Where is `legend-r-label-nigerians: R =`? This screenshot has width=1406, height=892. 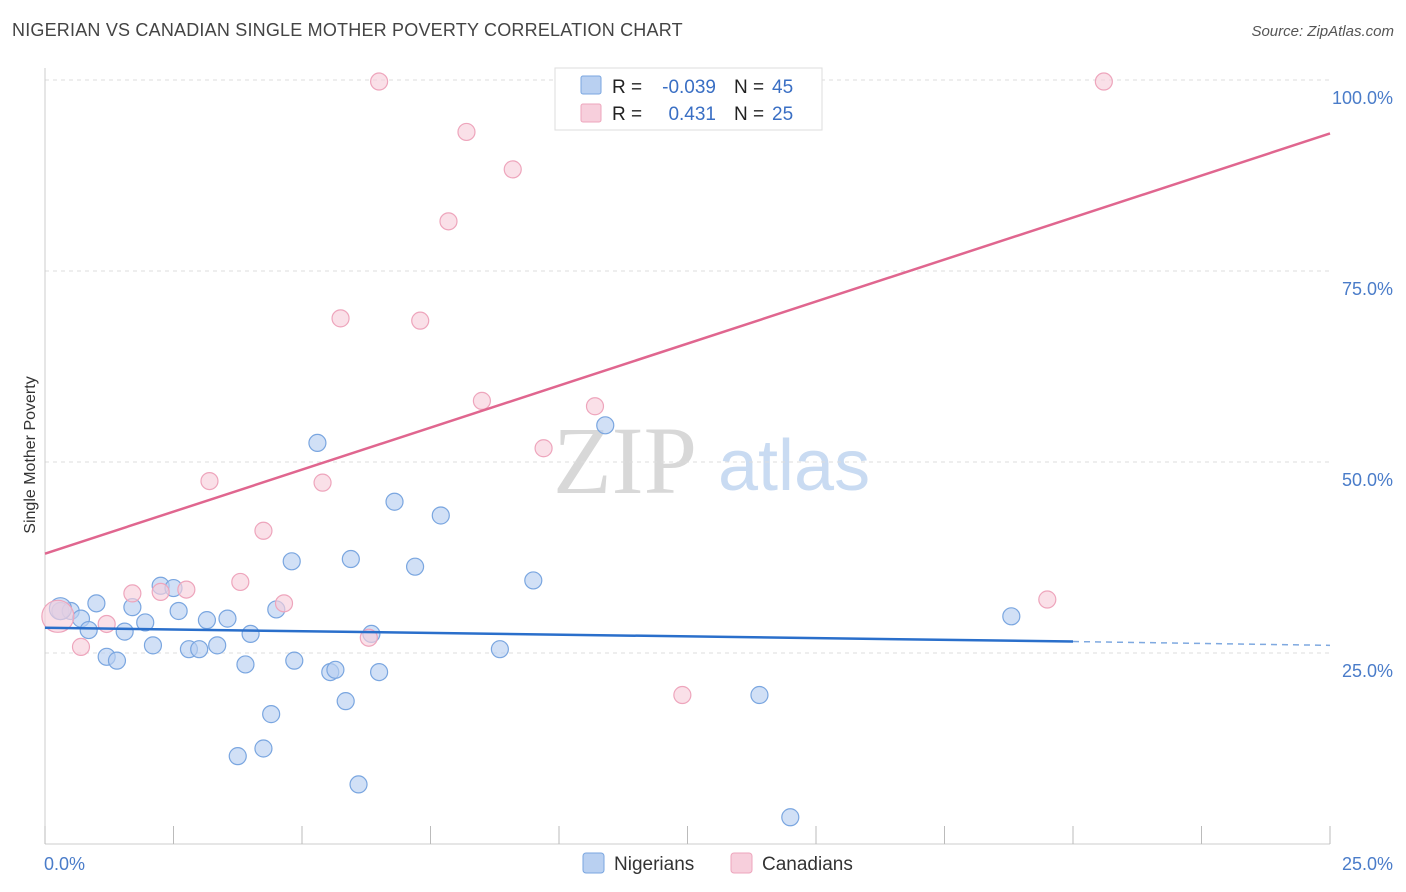 legend-r-label-nigerians: R = is located at coordinates (627, 87).